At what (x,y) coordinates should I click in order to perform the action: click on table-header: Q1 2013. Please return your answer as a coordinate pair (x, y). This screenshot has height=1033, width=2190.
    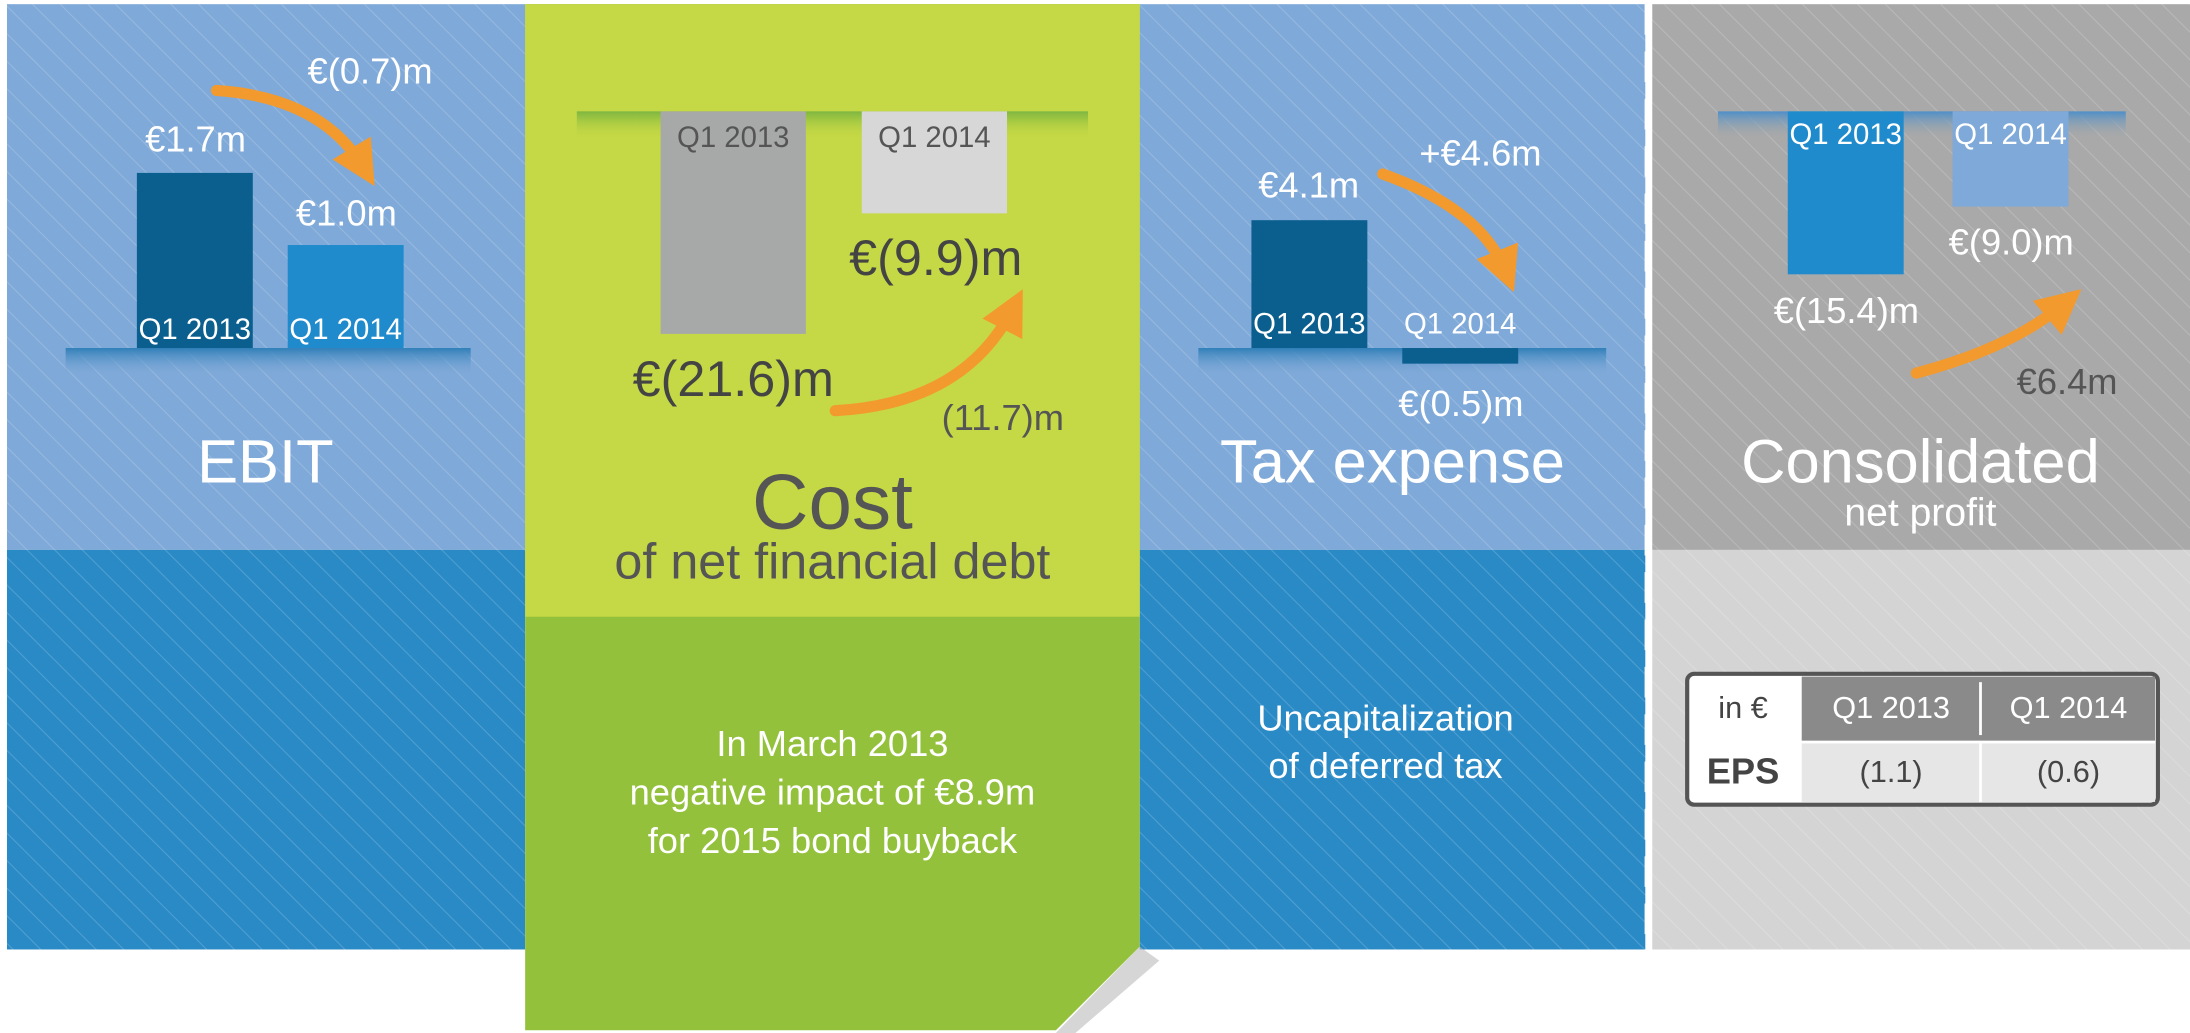
    Looking at the image, I should click on (1891, 708).